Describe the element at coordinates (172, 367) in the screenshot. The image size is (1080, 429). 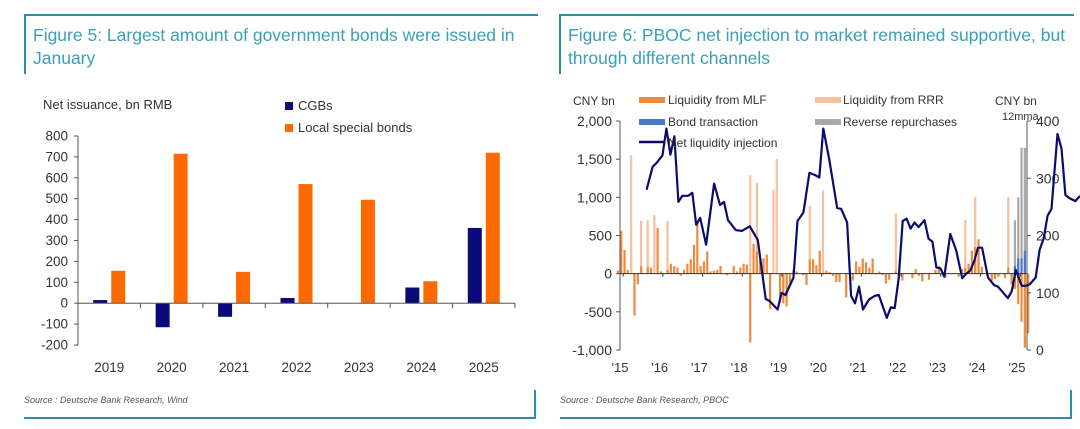
I see `x-tick-label: 2020` at that location.